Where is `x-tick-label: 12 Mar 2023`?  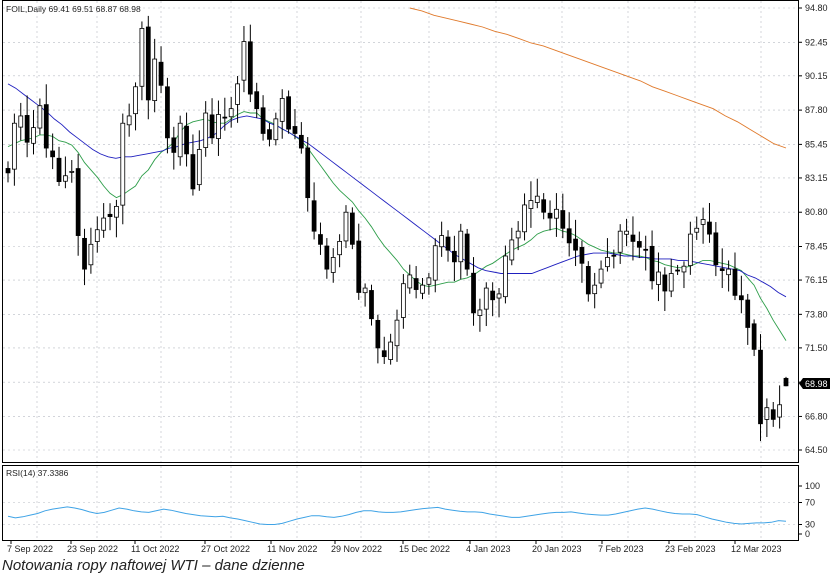
x-tick-label: 12 Mar 2023 is located at coordinates (756, 549).